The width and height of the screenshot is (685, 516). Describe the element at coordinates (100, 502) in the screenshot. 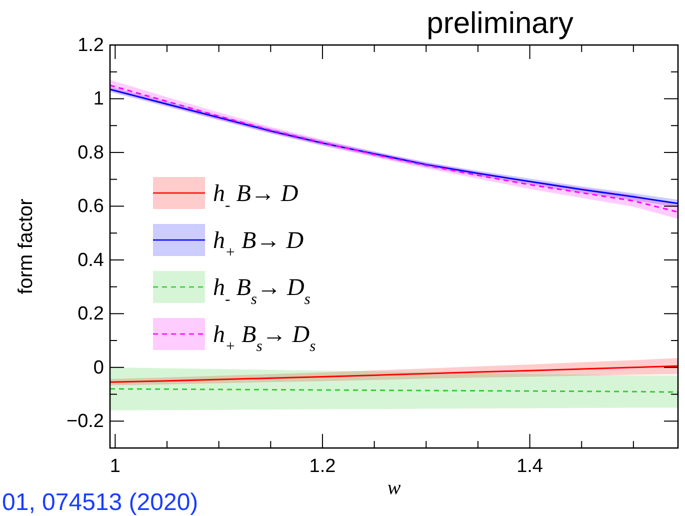

I see `text: 01, 074513 (2020)` at that location.